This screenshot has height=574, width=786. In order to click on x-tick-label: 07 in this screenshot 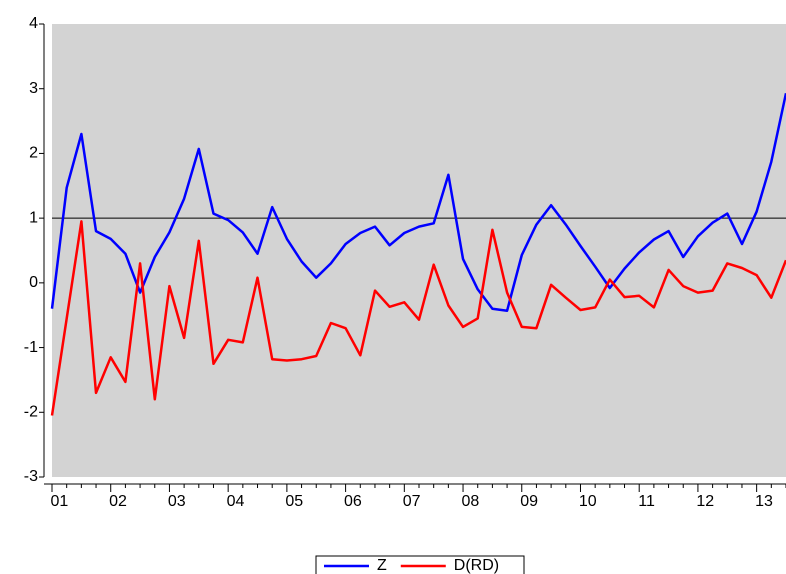, I will do `click(412, 501)`.